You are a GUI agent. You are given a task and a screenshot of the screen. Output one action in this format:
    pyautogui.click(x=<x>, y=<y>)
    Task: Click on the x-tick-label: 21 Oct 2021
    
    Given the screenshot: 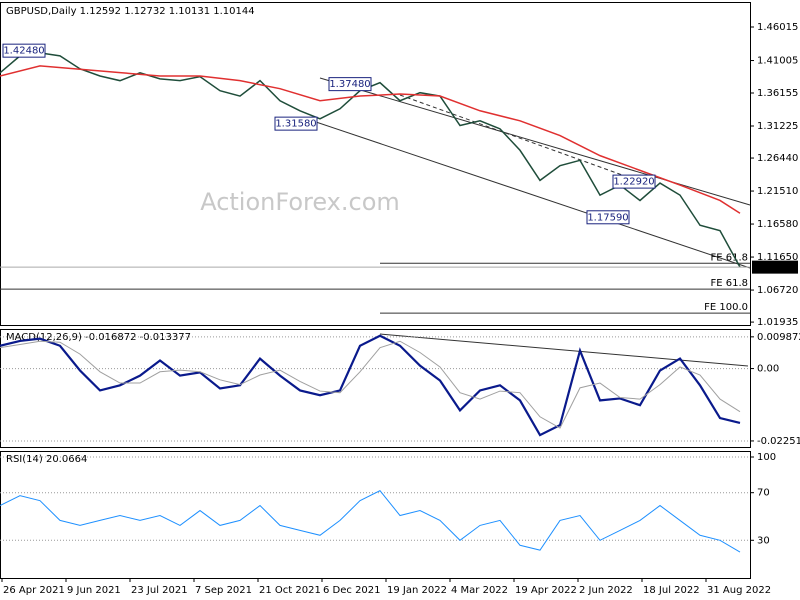 What is the action you would take?
    pyautogui.click(x=290, y=590)
    